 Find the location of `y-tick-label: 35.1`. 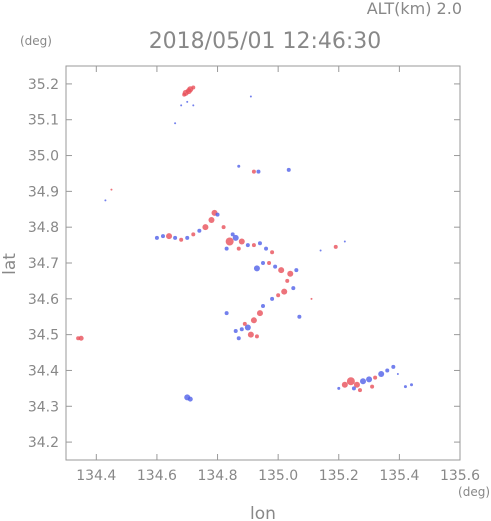

y-tick-label: 35.1 is located at coordinates (43, 121).